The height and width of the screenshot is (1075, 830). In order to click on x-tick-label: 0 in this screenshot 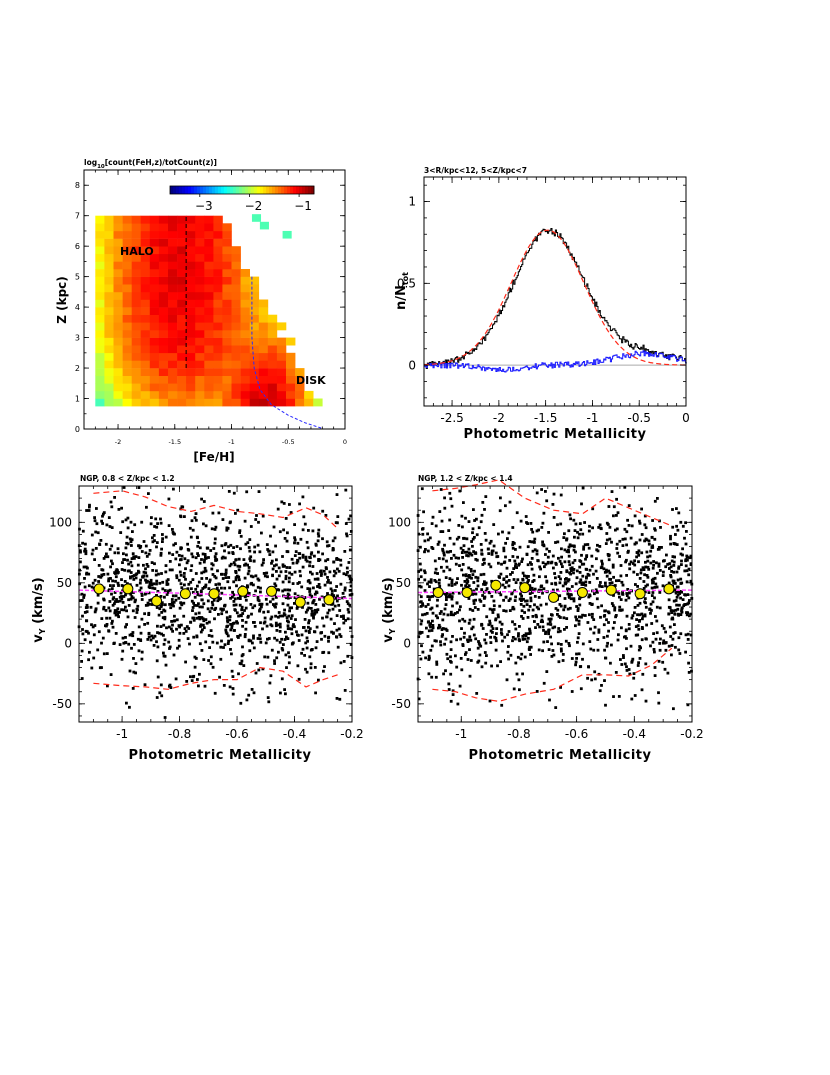, I will do `click(686, 418)`.